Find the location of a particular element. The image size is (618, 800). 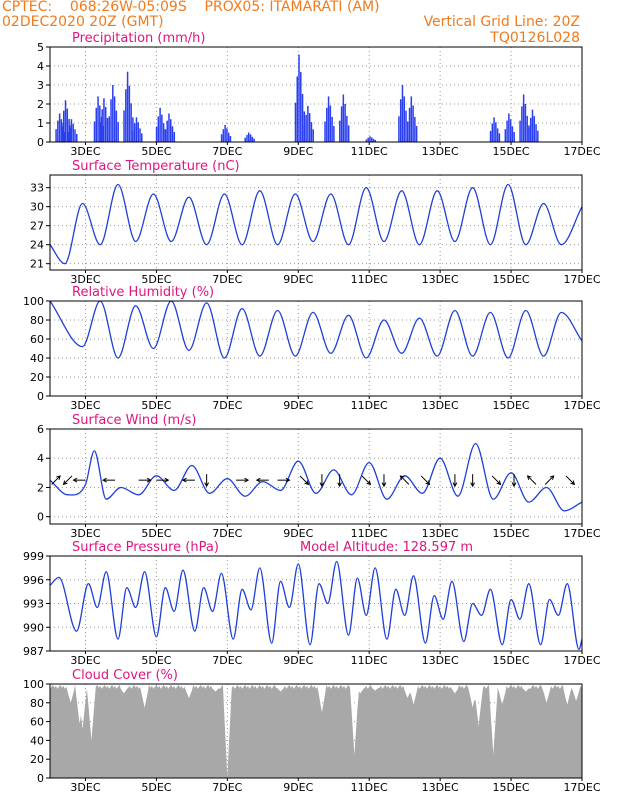

panel-title: Surface Temperature (nC) is located at coordinates (156, 166).